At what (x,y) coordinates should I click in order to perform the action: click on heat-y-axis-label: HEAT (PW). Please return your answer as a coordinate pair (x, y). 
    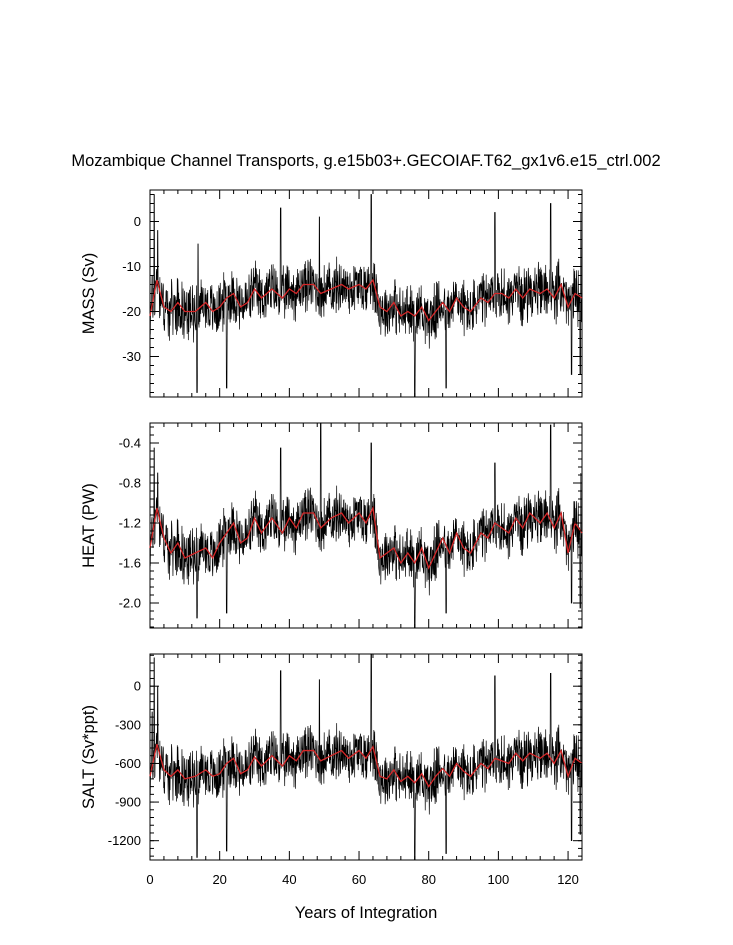
    Looking at the image, I should click on (89, 525).